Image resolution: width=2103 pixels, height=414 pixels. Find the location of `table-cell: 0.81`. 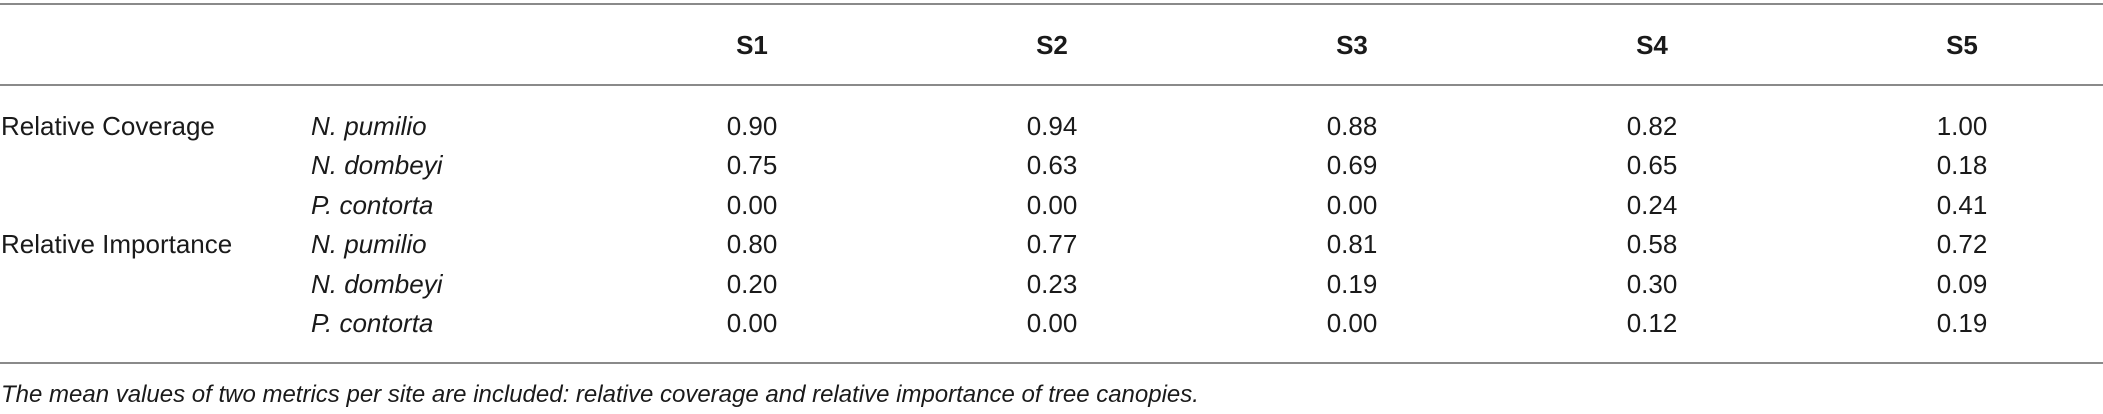

table-cell: 0.81 is located at coordinates (1352, 244).